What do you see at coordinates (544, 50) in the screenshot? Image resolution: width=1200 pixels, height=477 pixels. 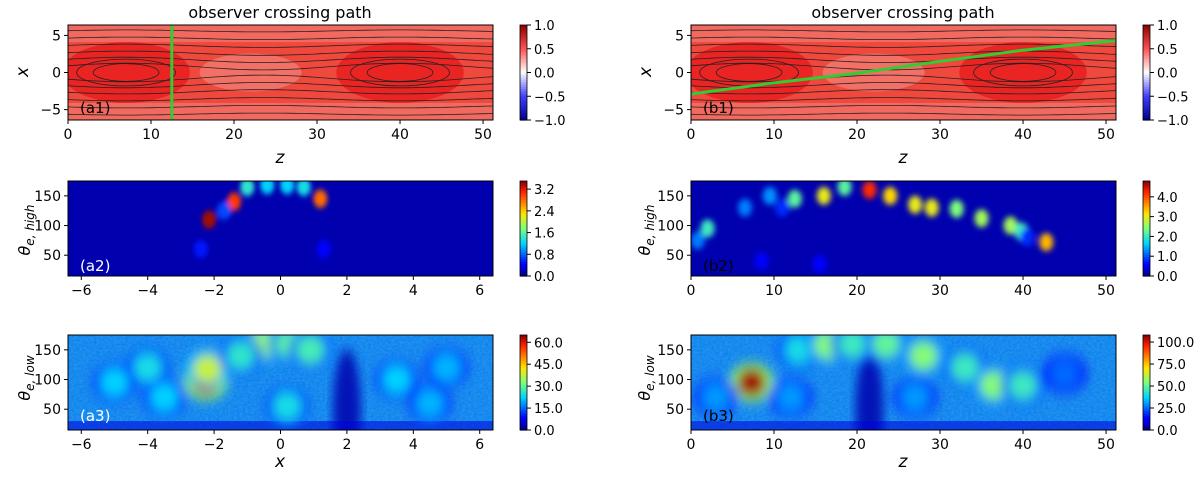 I see `colorbar-tick-label: 0.5` at bounding box center [544, 50].